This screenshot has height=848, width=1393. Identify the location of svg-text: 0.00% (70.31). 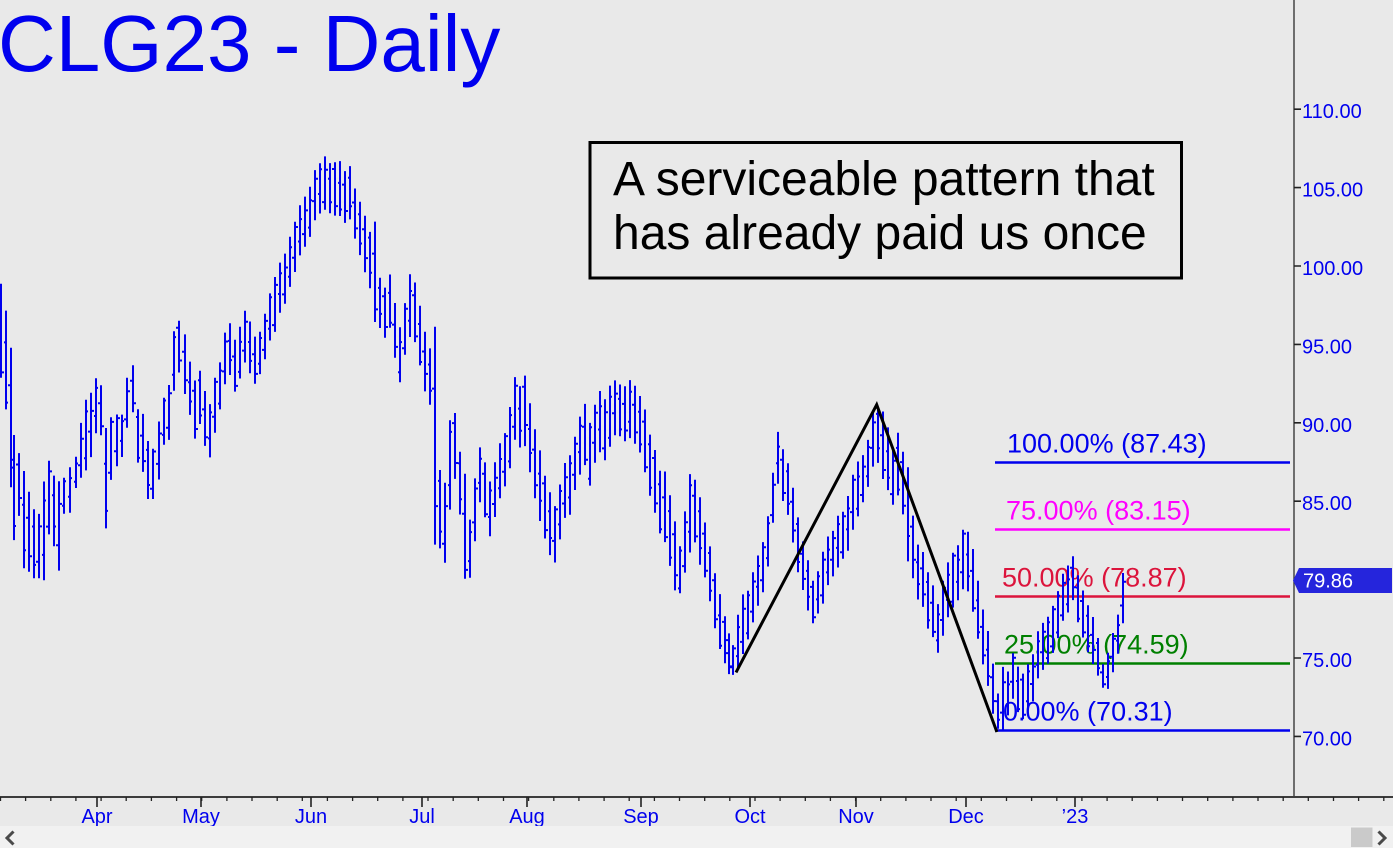
(1088, 712).